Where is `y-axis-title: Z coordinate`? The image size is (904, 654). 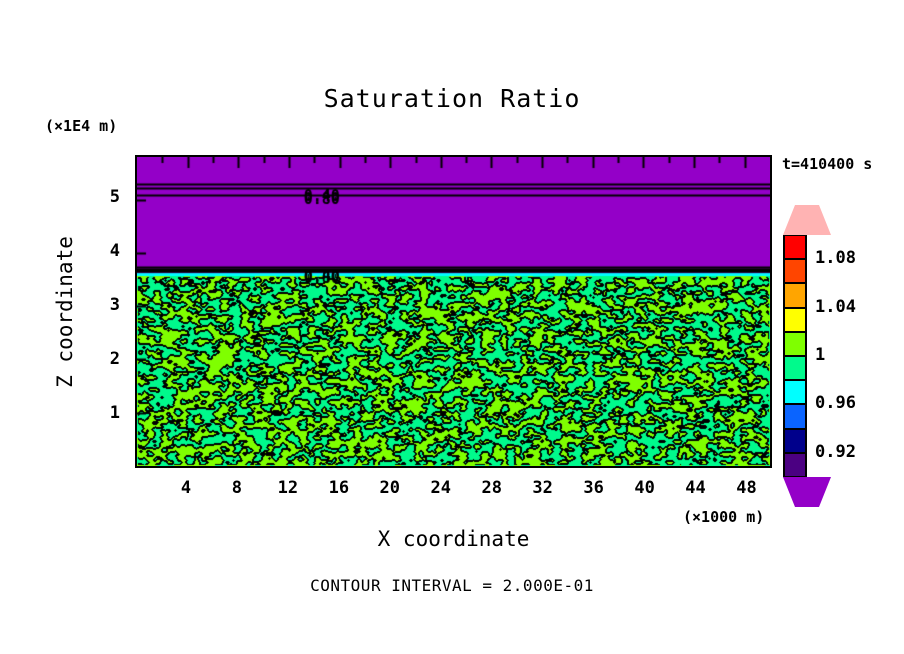
y-axis-title: Z coordinate is located at coordinates (65, 312).